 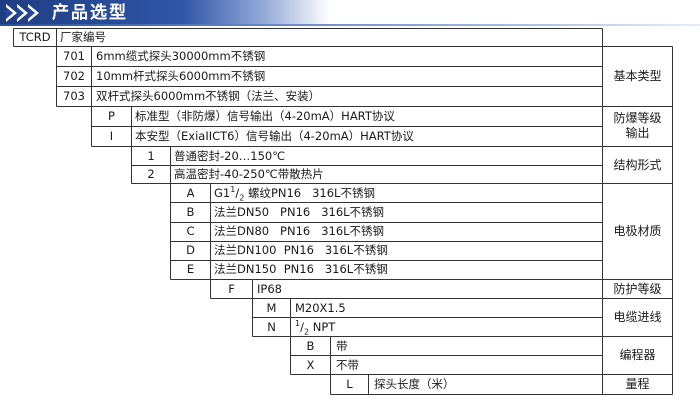 I want to click on category-label: 电极材质, so click(x=637, y=231).